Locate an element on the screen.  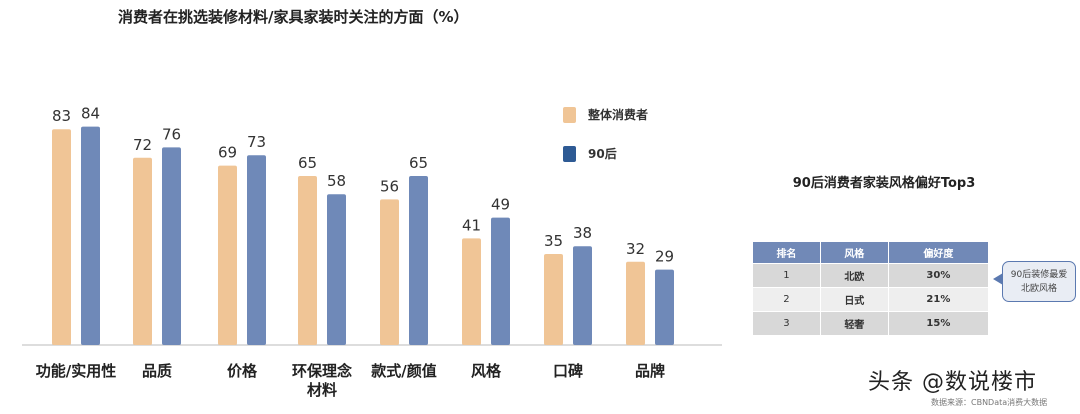
data-label-90s-2: 73 is located at coordinates (256, 142).